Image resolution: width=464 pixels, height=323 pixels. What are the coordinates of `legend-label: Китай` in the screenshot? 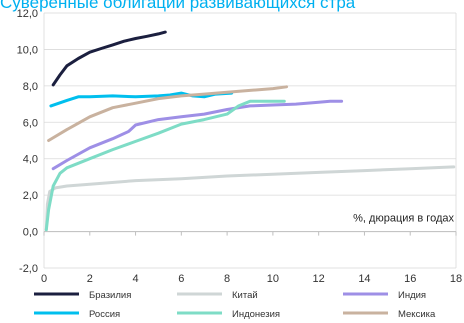 It's located at (245, 295).